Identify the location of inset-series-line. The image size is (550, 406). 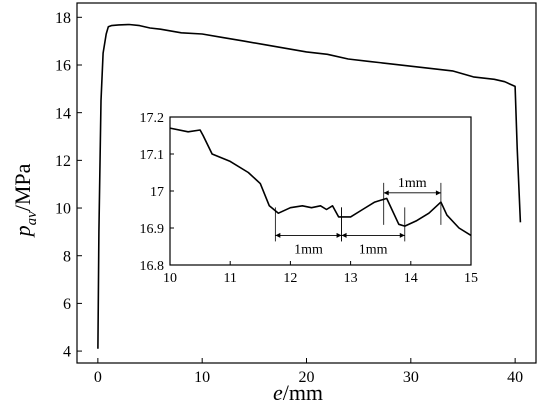
(320, 182).